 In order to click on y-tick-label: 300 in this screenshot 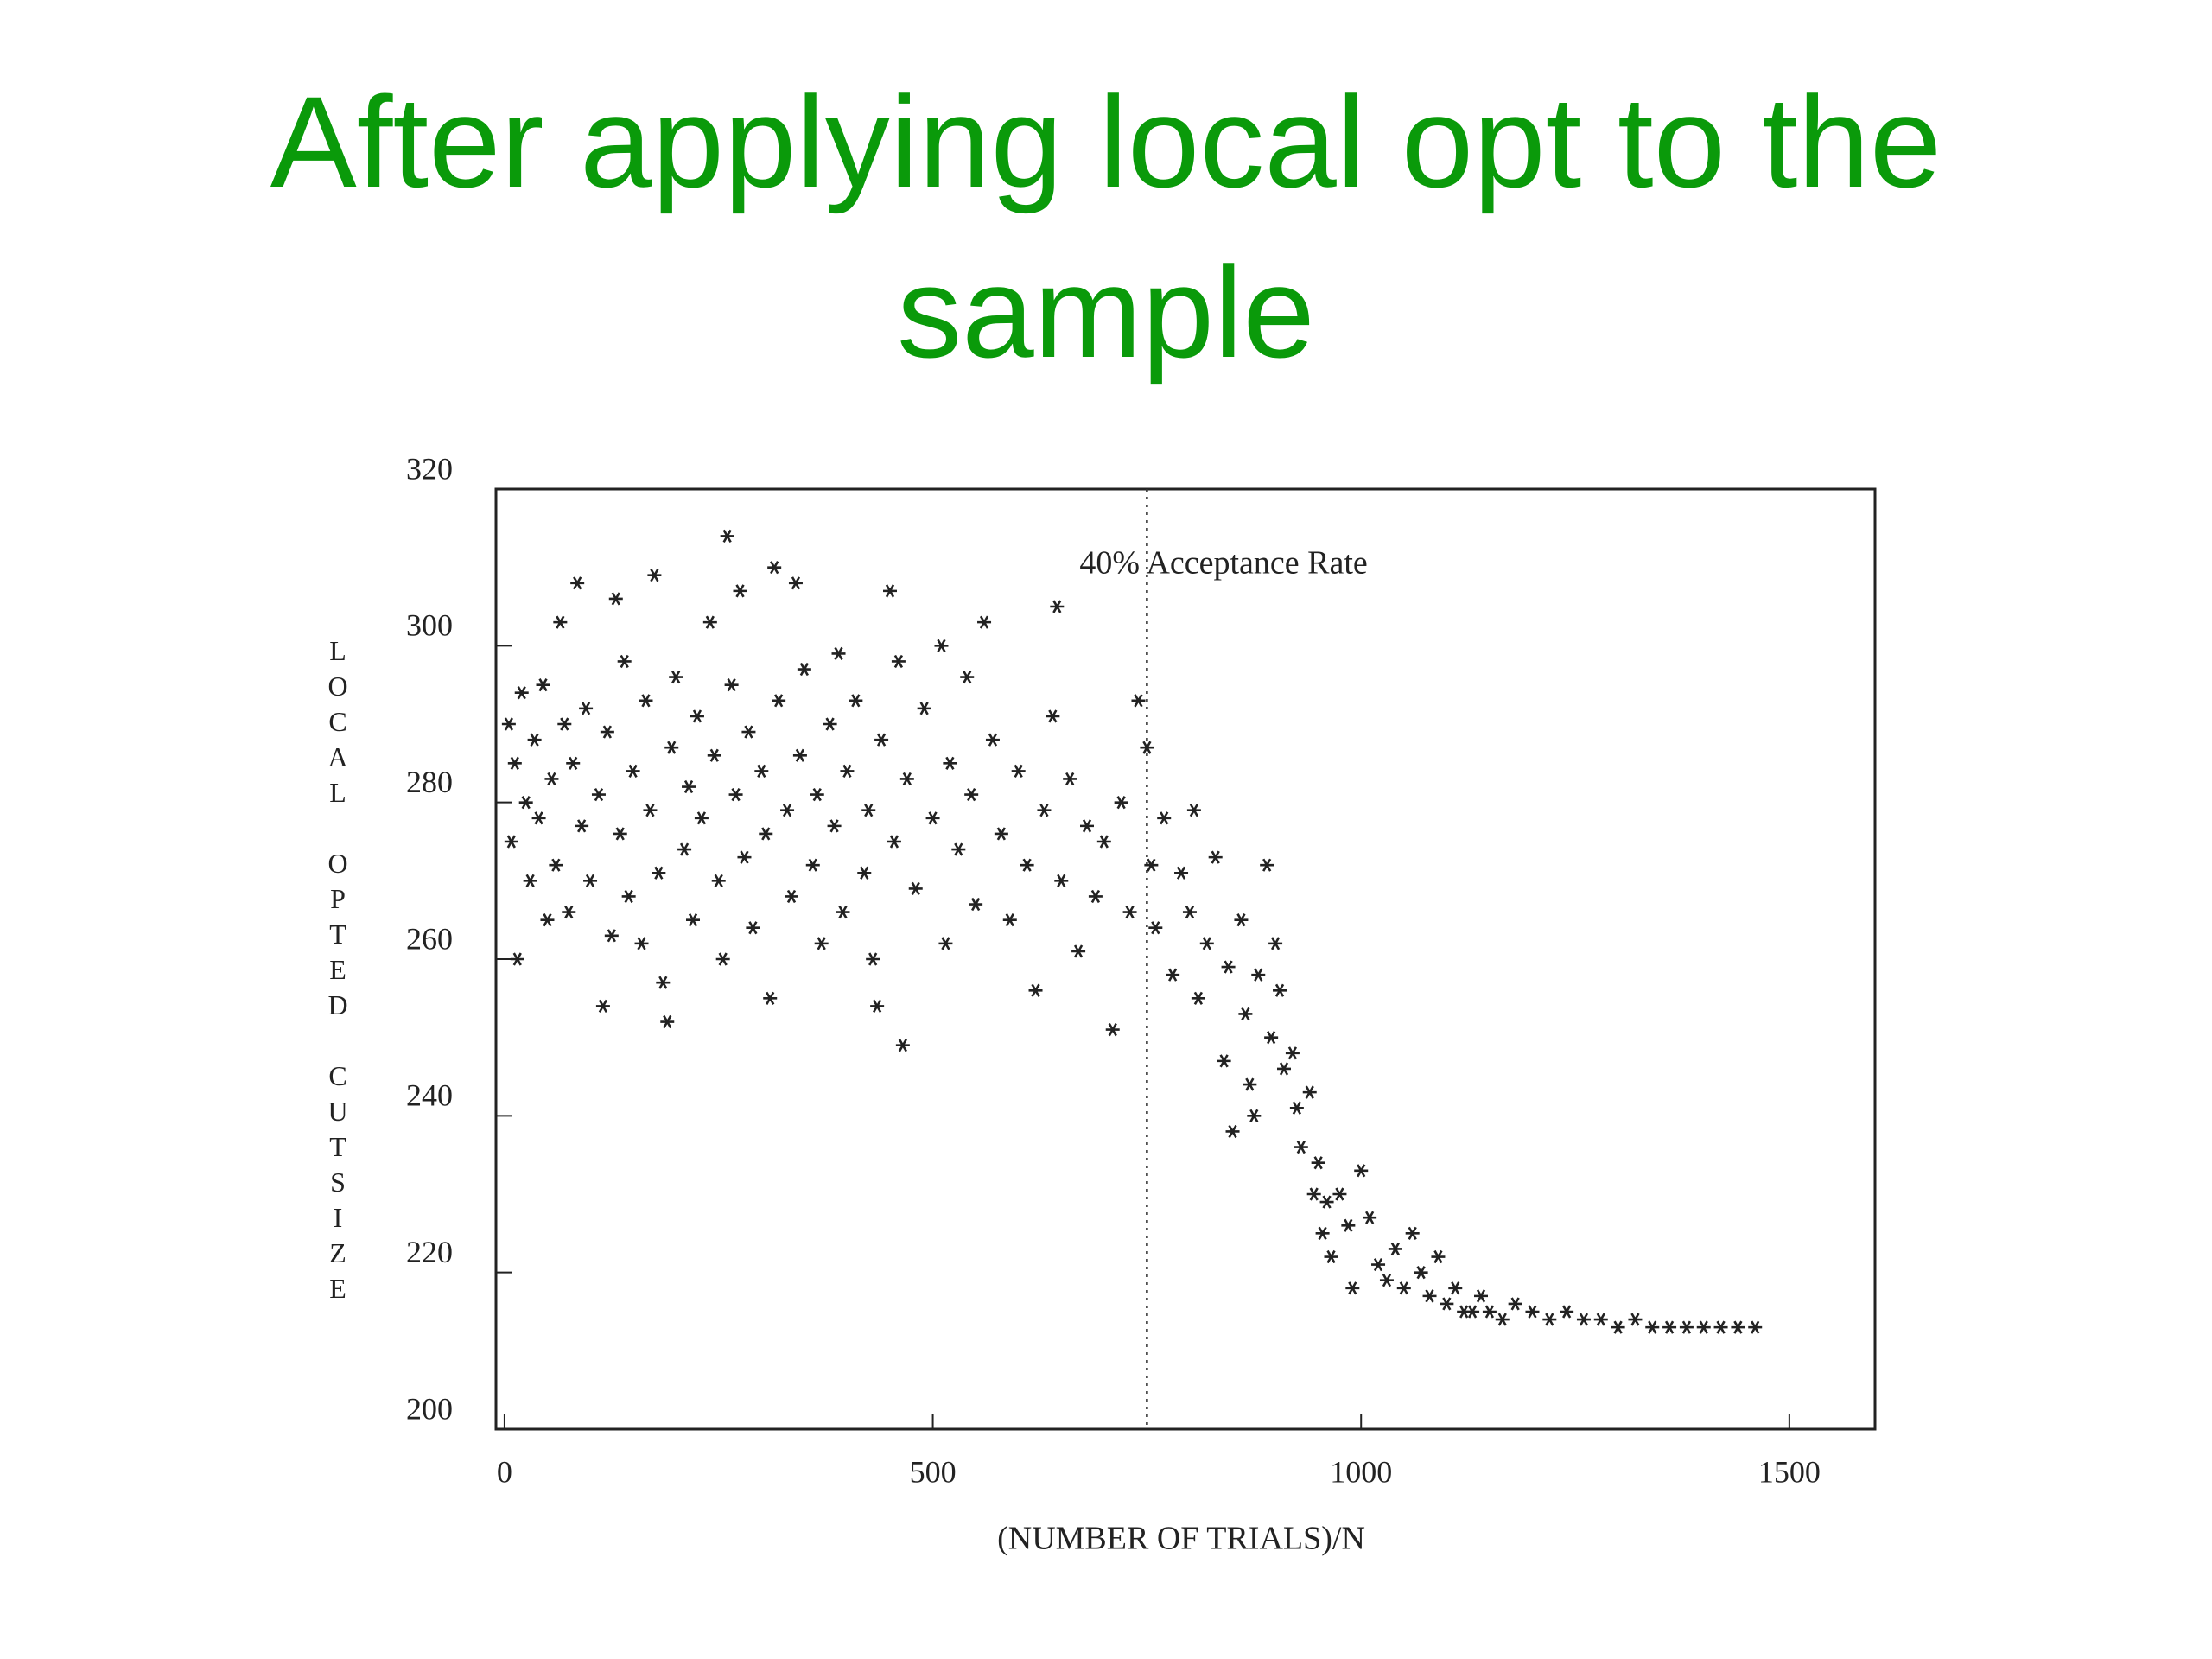, I will do `click(429, 625)`.